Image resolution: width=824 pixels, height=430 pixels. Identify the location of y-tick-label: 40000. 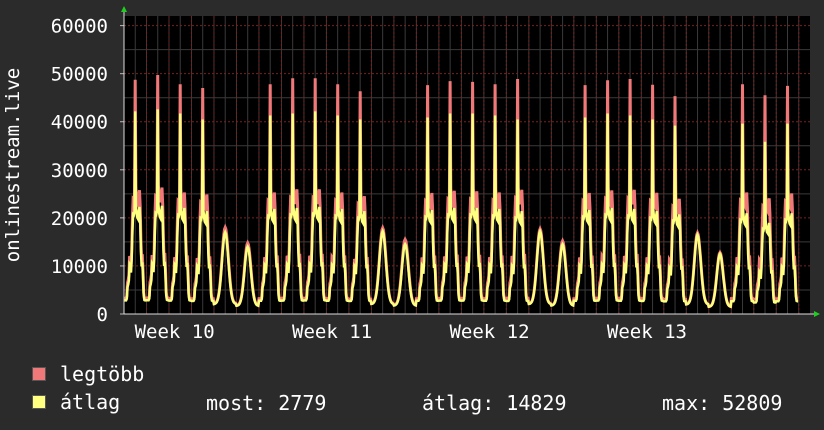
(79, 123).